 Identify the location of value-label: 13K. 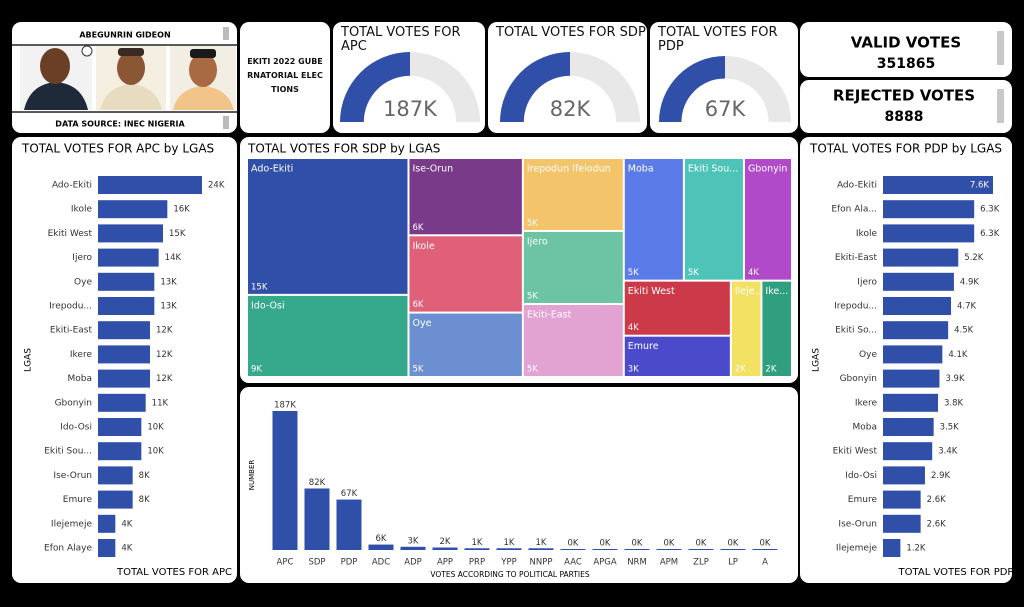
(168, 307).